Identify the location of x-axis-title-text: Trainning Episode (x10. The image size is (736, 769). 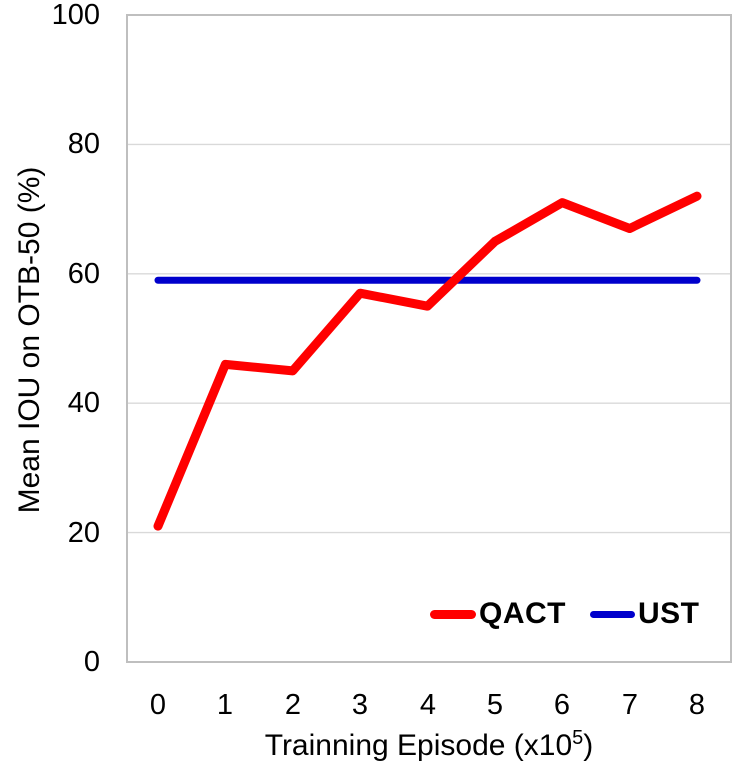
(418, 745).